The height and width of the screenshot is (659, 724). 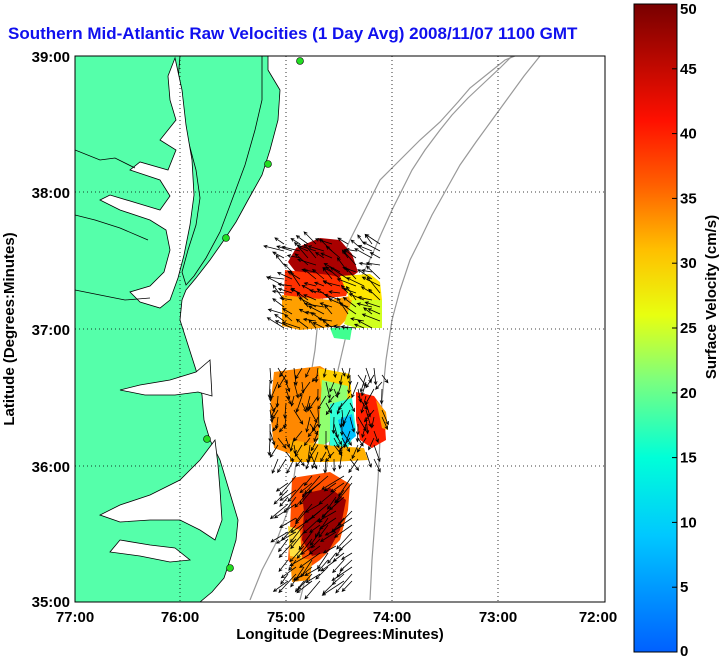 I want to click on x-tick-label: 77:00, so click(x=75, y=617).